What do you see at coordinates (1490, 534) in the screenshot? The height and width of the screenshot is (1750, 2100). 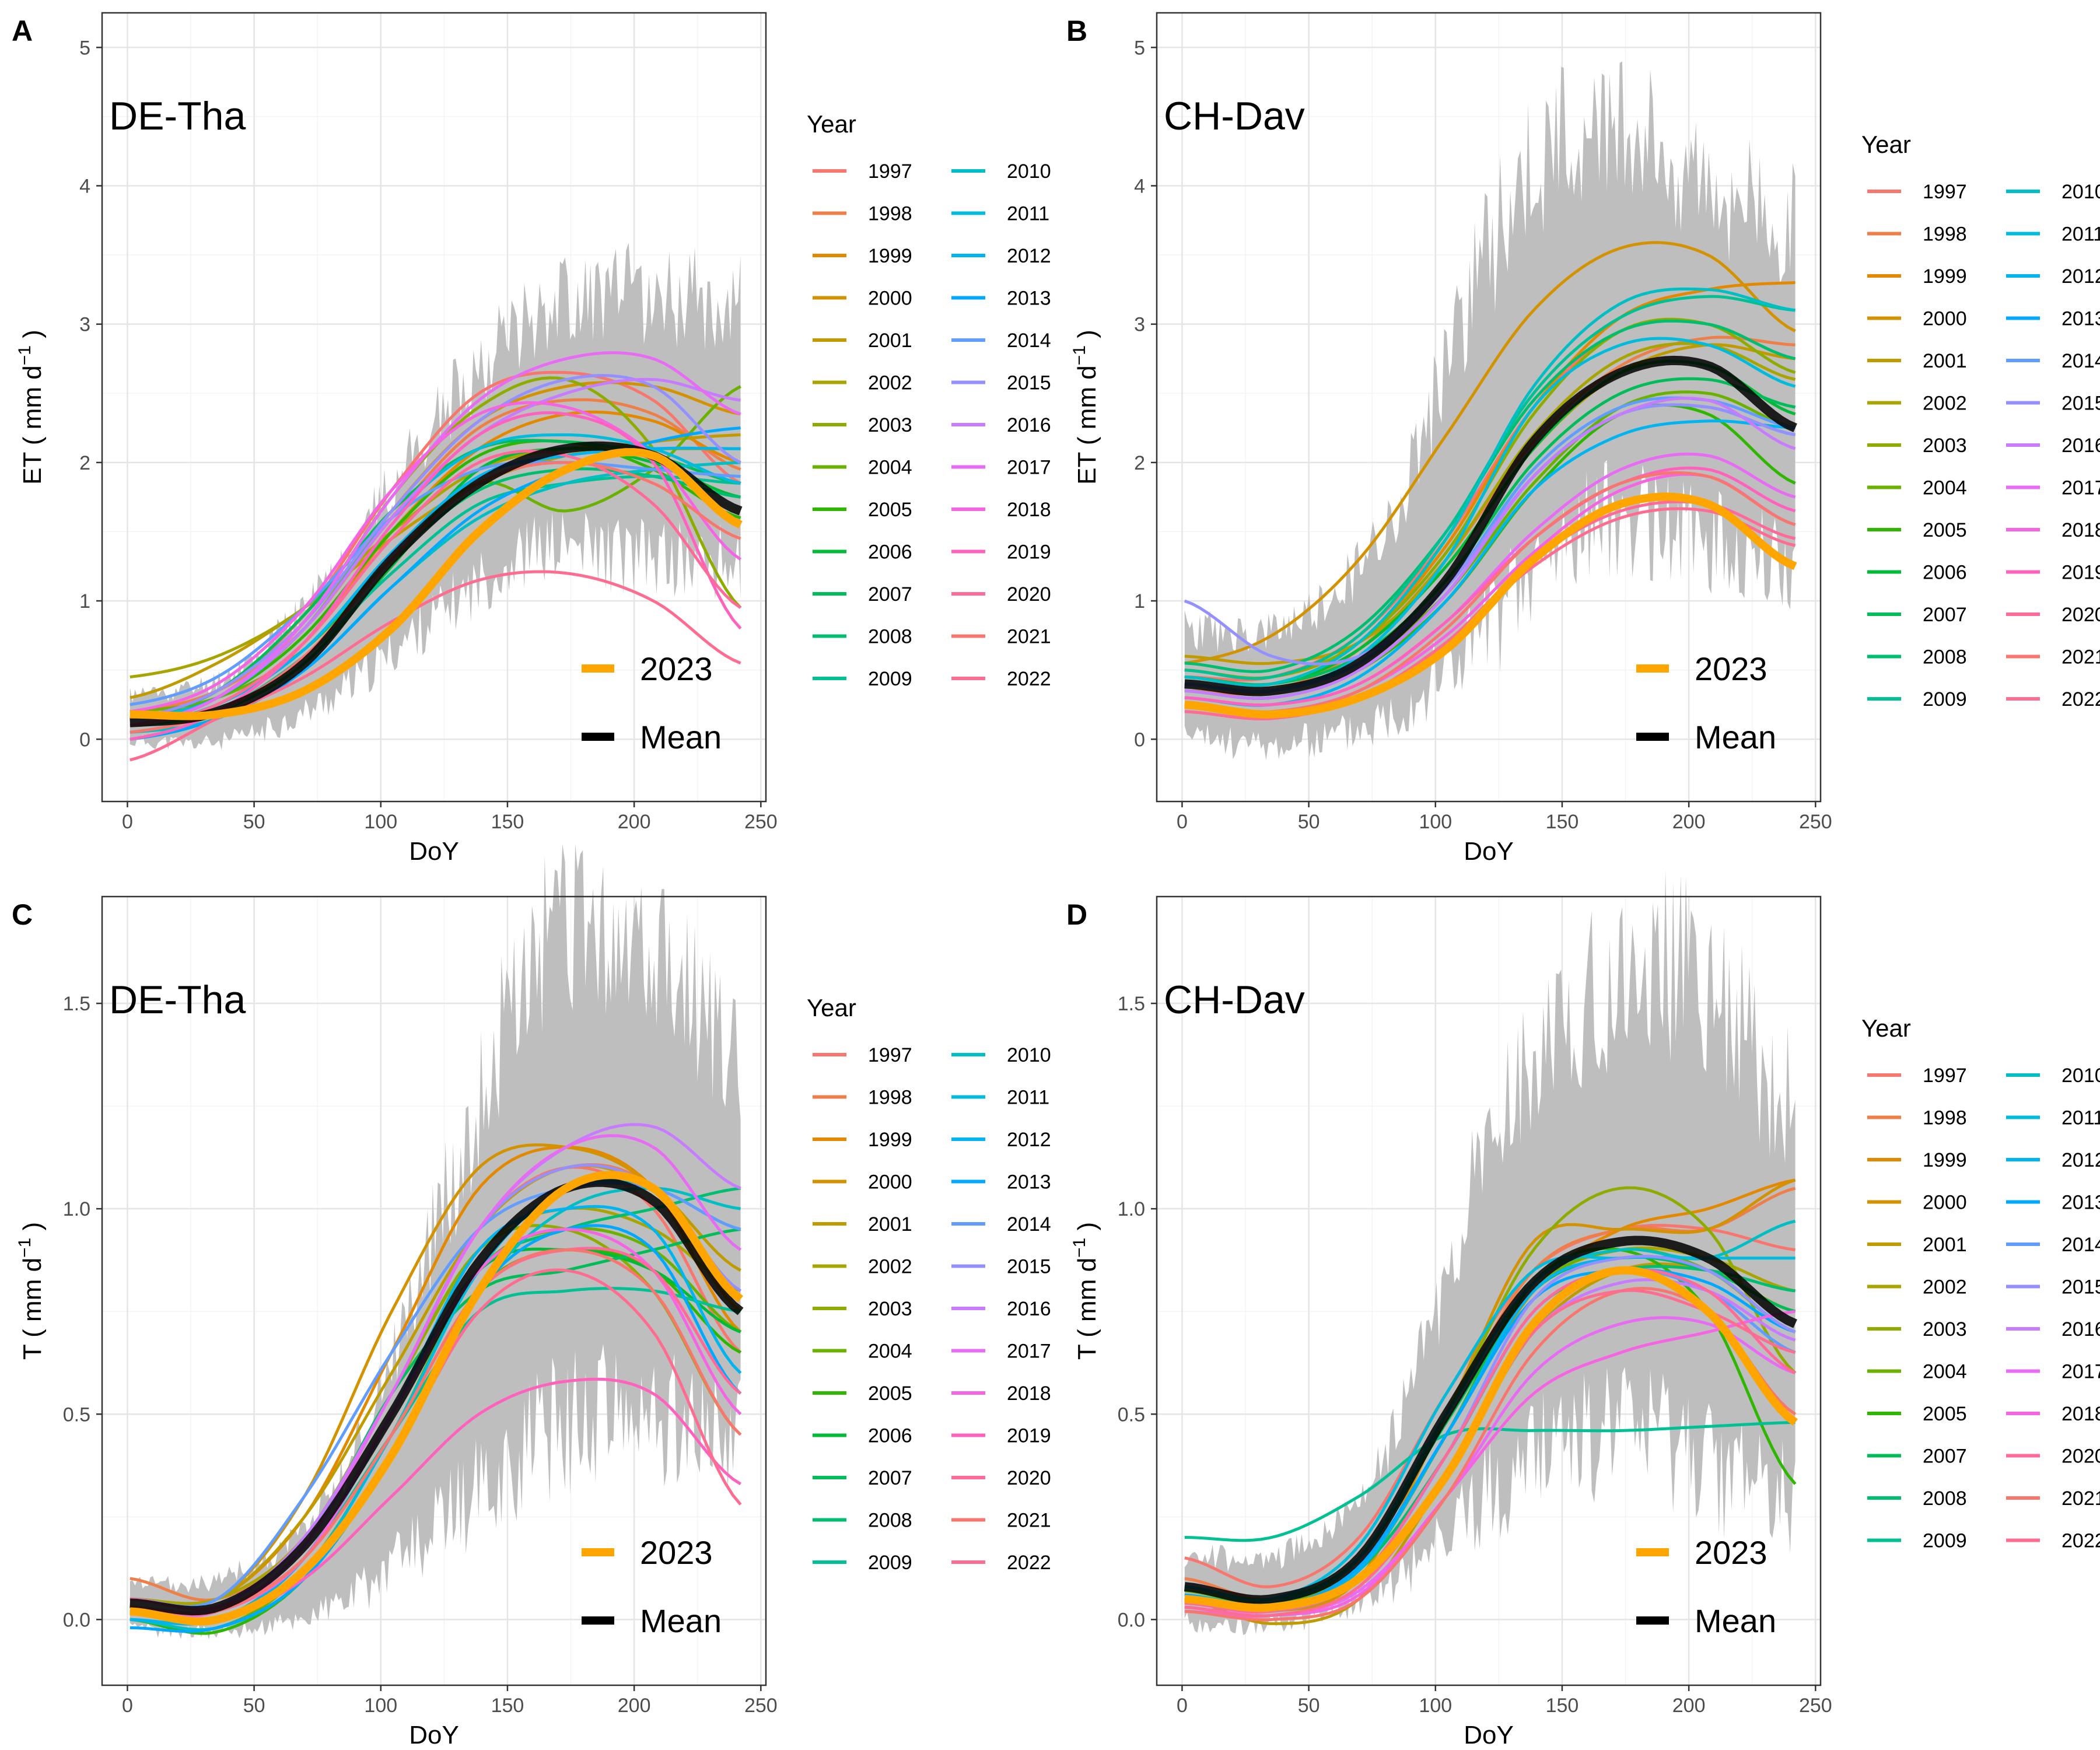 I see `series-line-2015` at bounding box center [1490, 534].